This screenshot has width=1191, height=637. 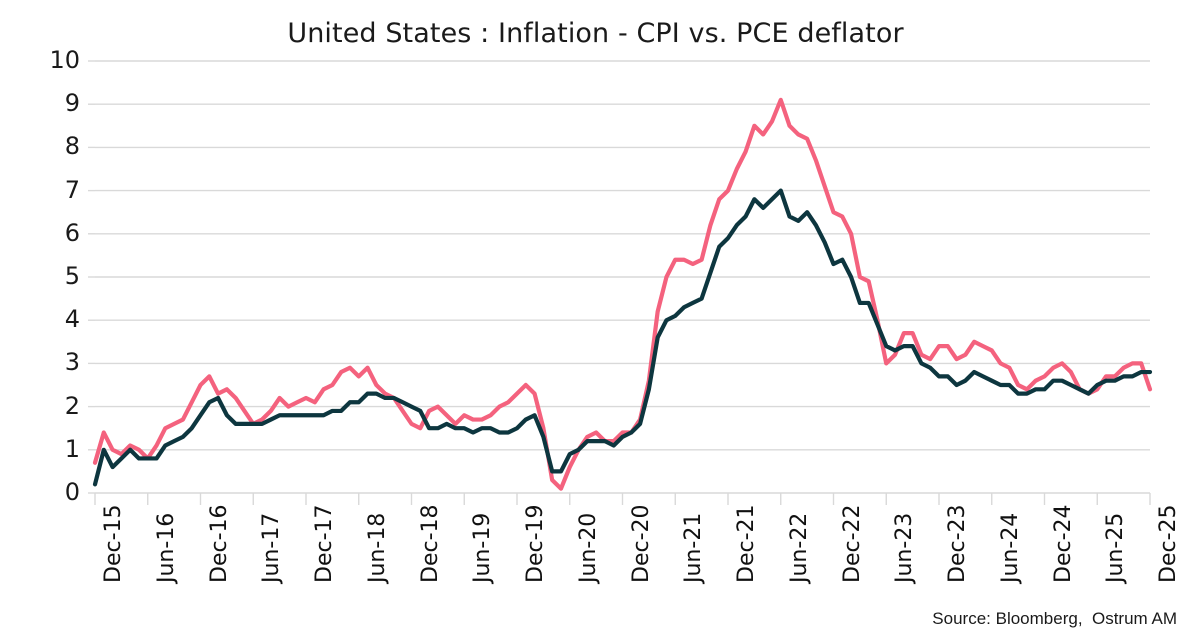 What do you see at coordinates (588, 547) in the screenshot?
I see `x-tick-label: Jun-20` at bounding box center [588, 547].